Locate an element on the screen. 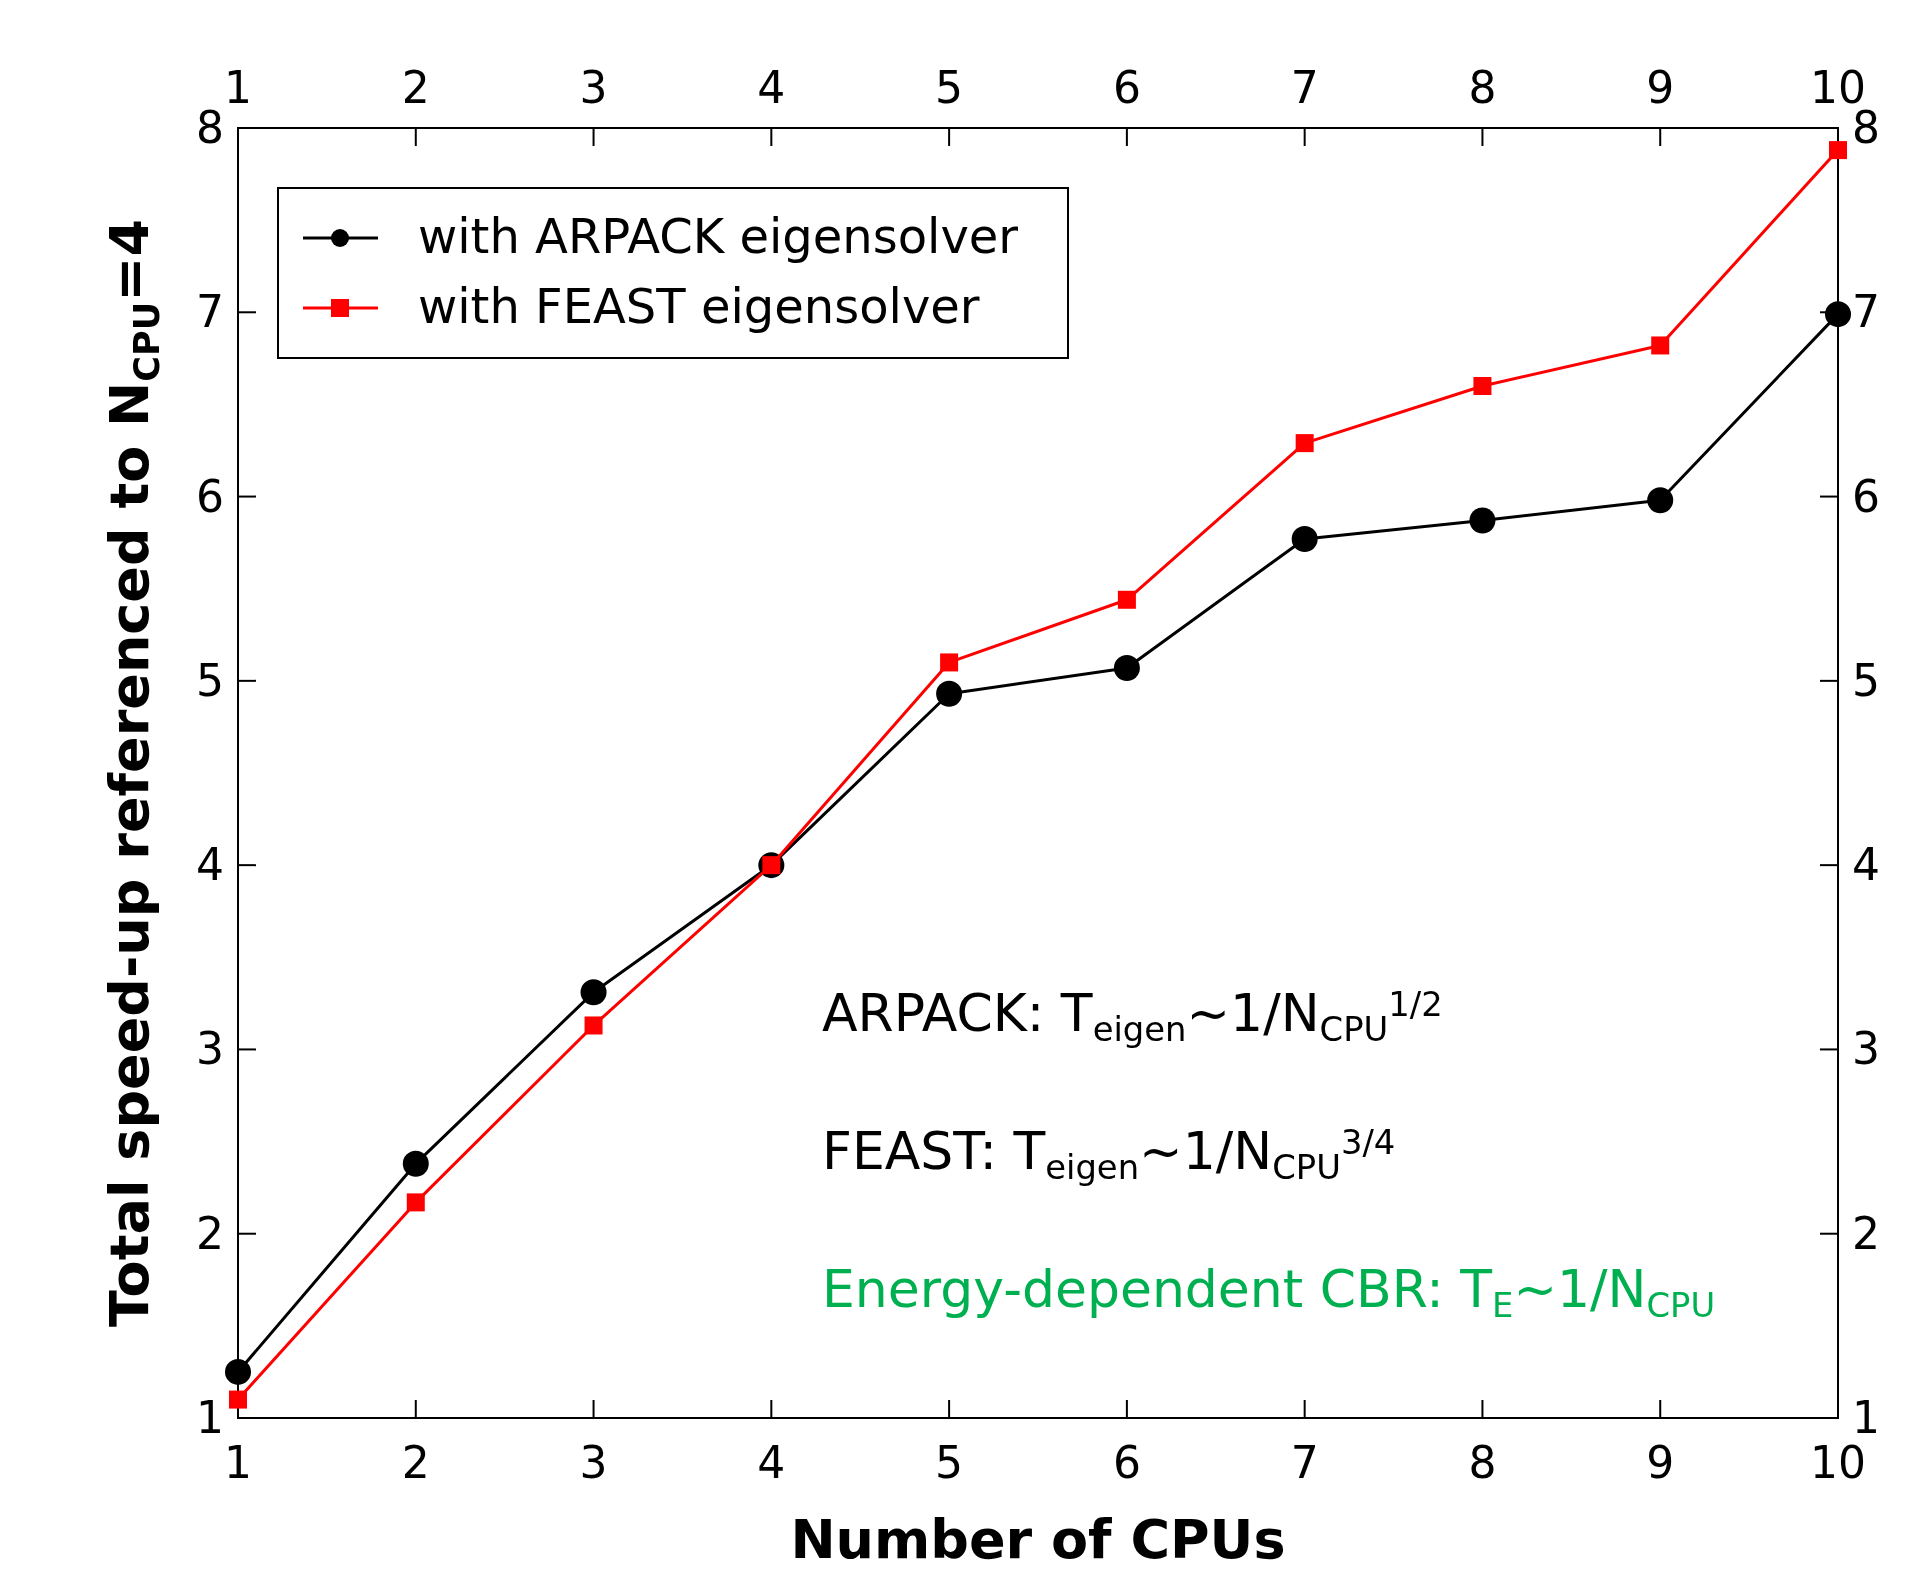 Image resolution: width=1919 pixels, height=1591 pixels. x2-tick-label: 6 is located at coordinates (1126, 1462).